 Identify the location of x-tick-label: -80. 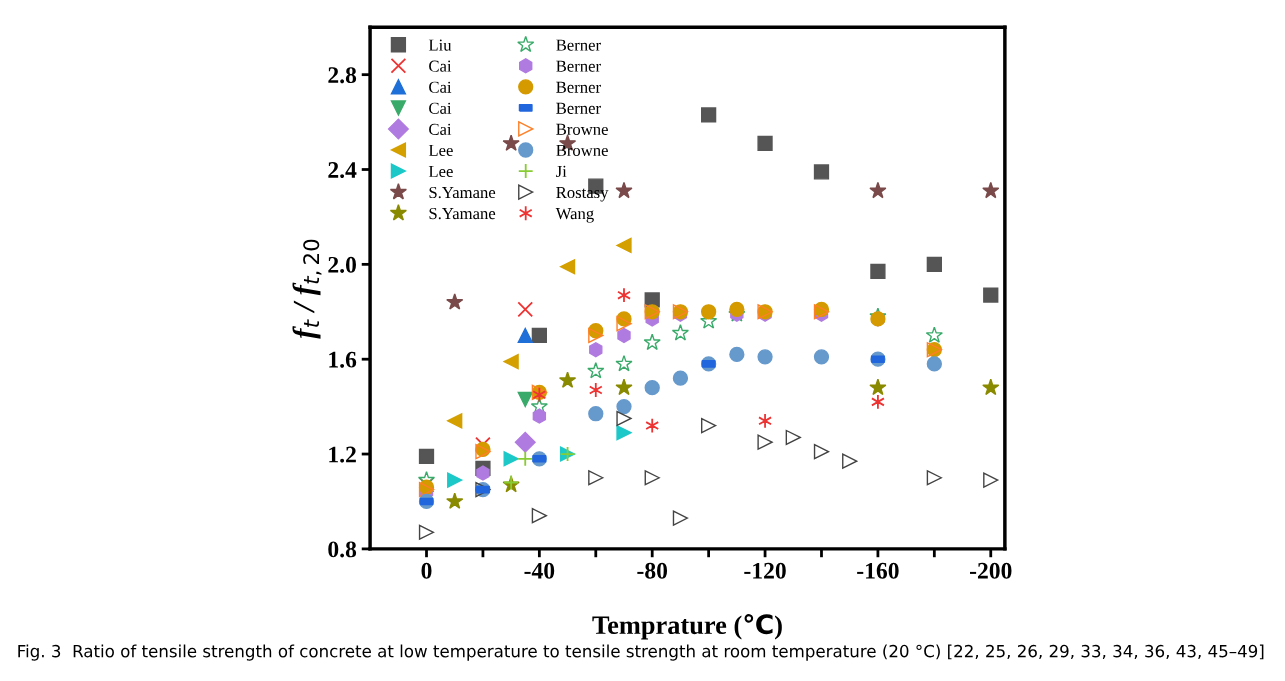
(652, 570).